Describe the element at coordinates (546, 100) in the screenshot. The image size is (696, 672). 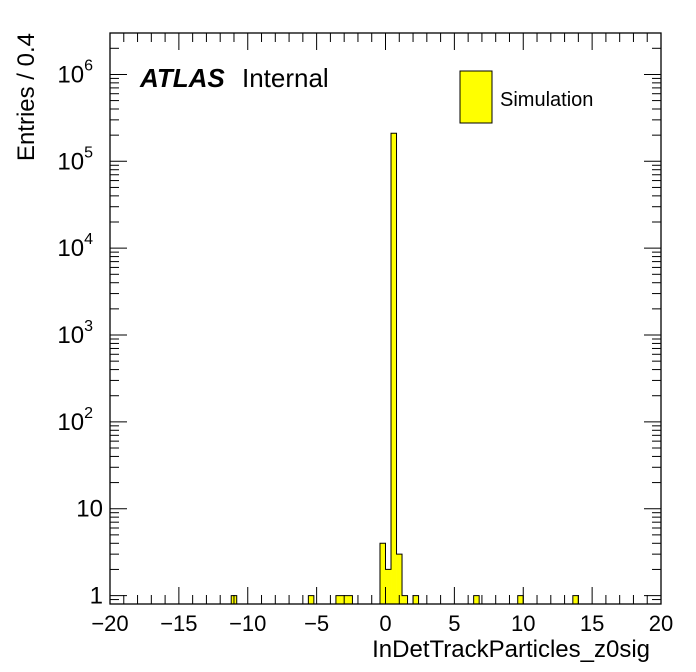
I see `legend-label: Simulation` at that location.